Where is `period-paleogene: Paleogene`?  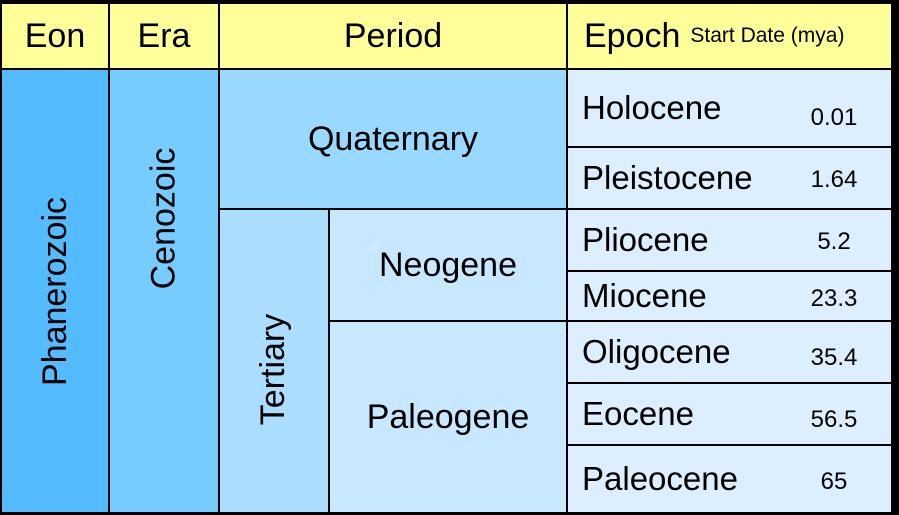
period-paleogene: Paleogene is located at coordinates (448, 417).